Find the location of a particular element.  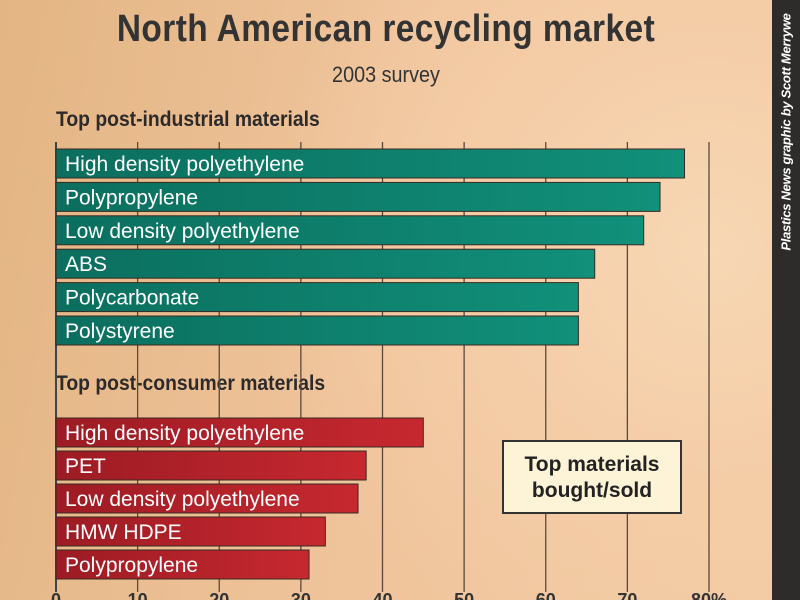

tick-label: 40 is located at coordinates (382, 595).